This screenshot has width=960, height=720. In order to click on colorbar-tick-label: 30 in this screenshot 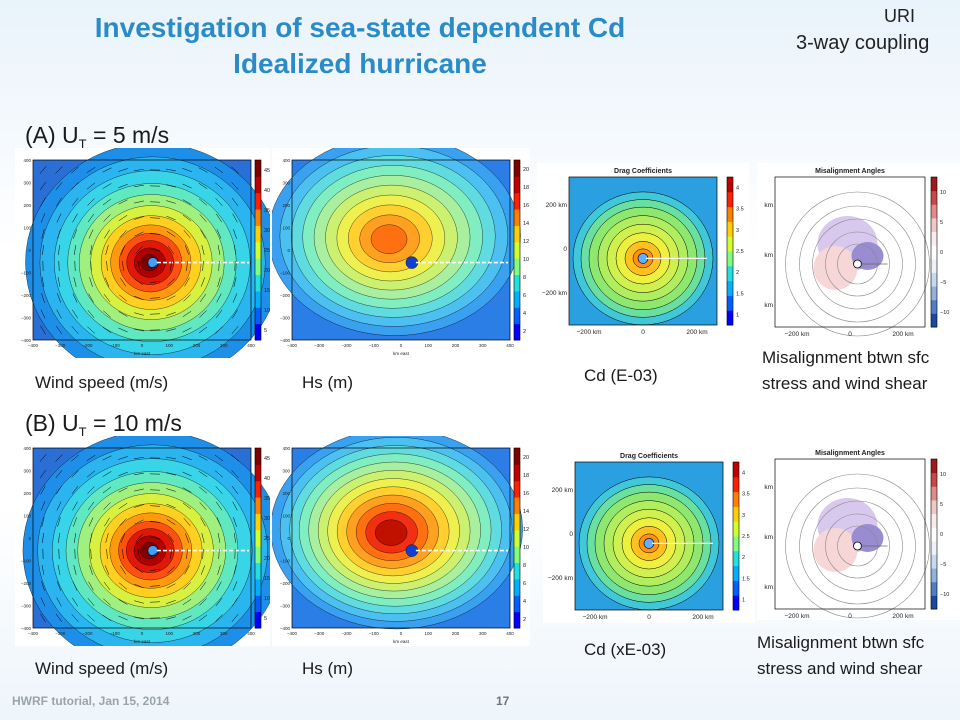, I will do `click(267, 231)`.